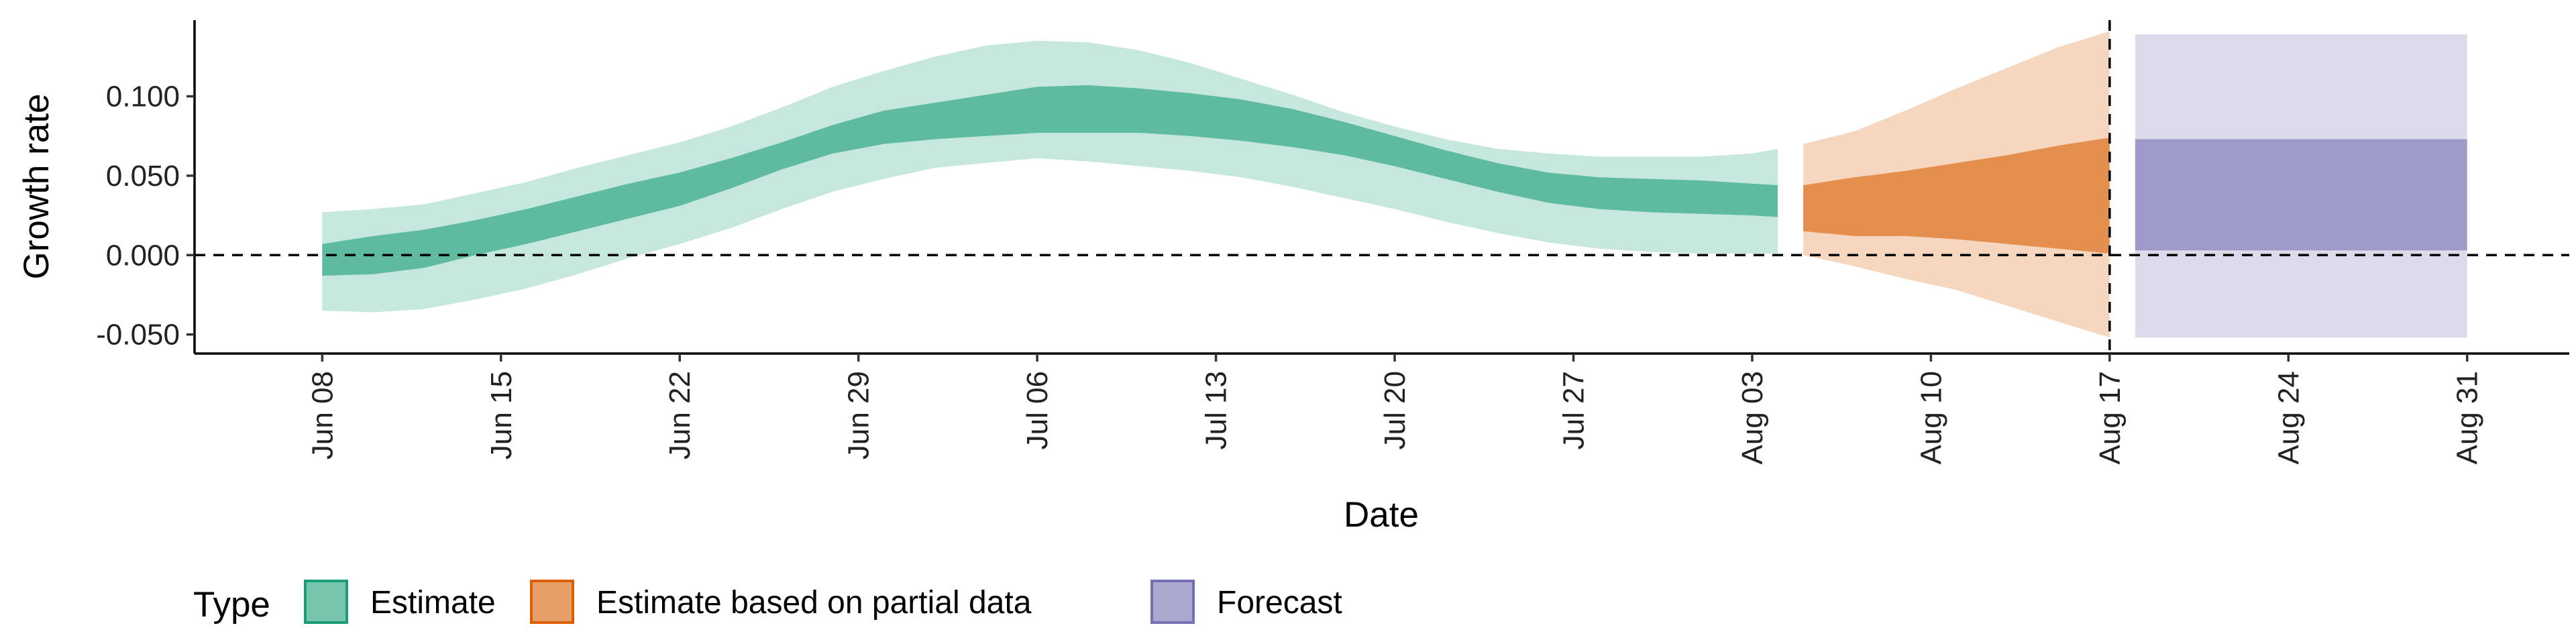  I want to click on x-axis-title: Date, so click(1381, 515).